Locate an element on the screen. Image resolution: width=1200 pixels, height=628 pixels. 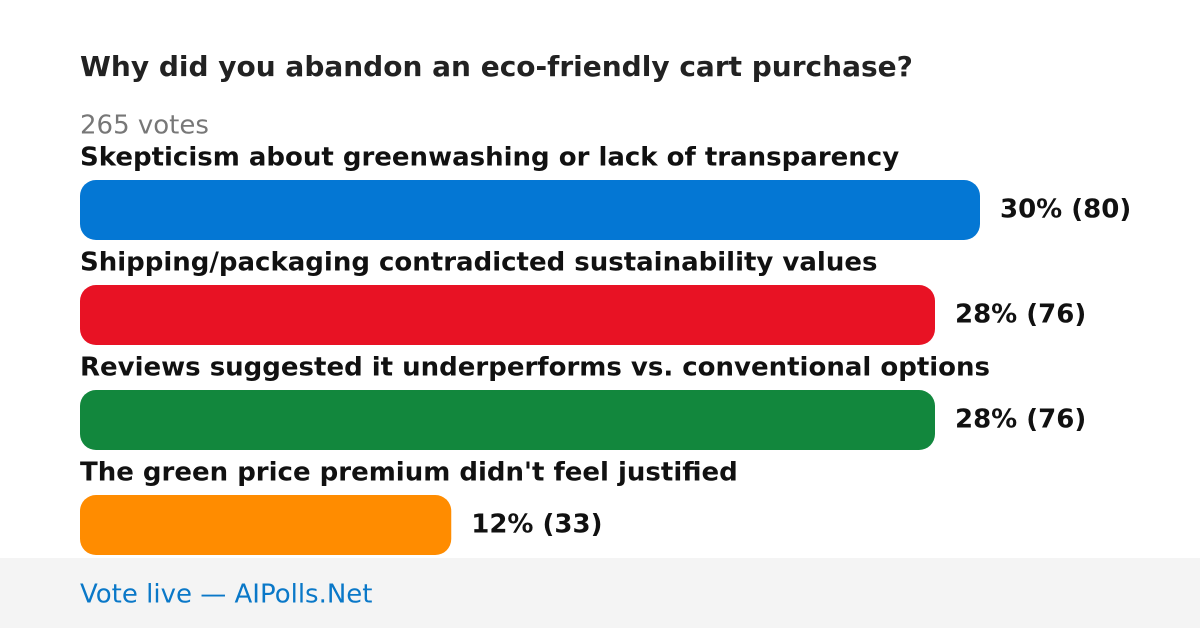
vote-count: 265 votes is located at coordinates (144, 126).